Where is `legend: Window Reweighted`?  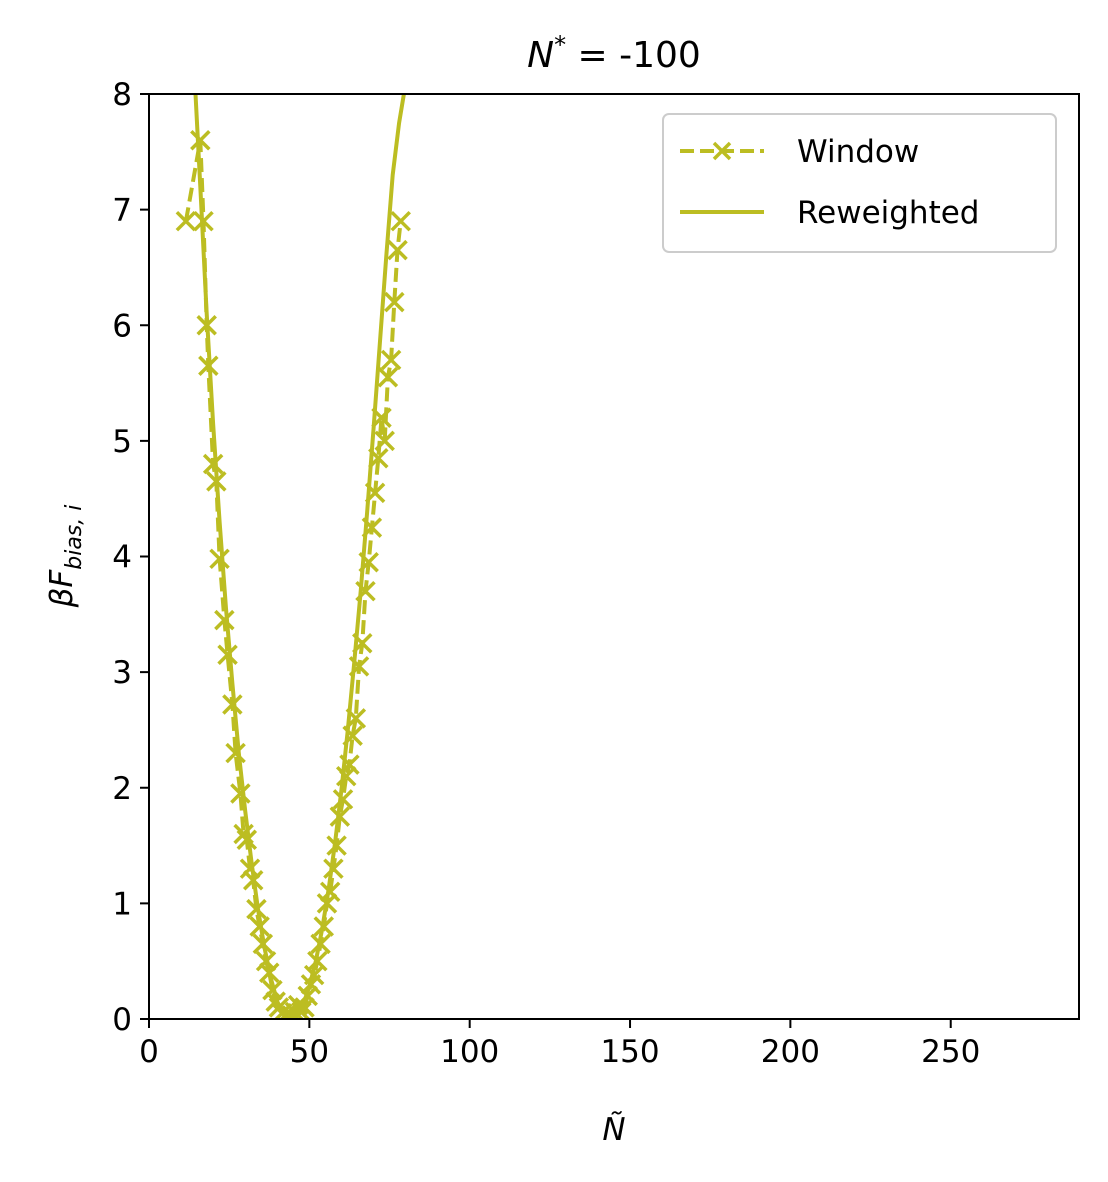
legend: Window Reweighted is located at coordinates (859, 183).